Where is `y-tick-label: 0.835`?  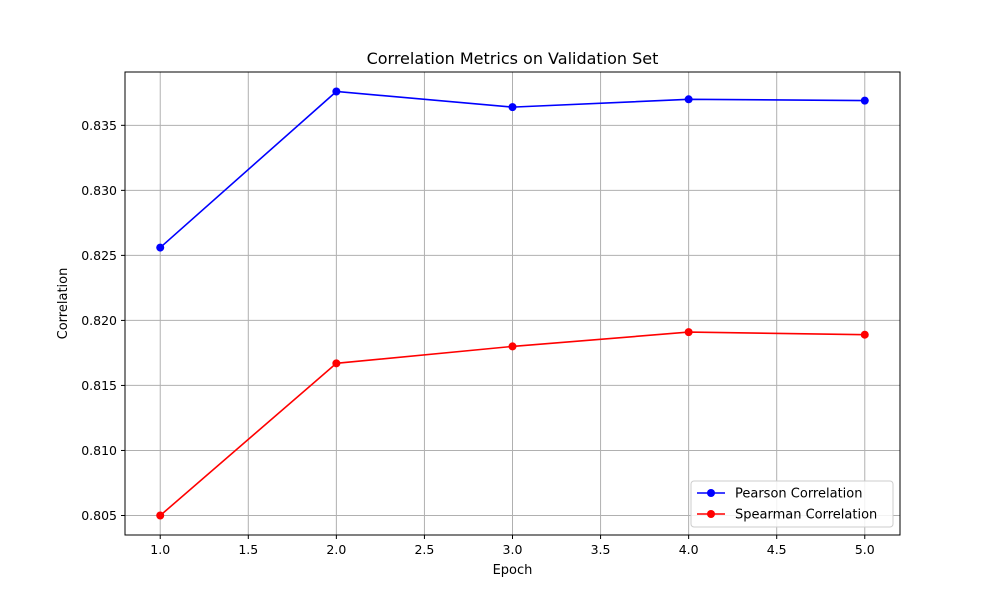 y-tick-label: 0.835 is located at coordinates (99, 125).